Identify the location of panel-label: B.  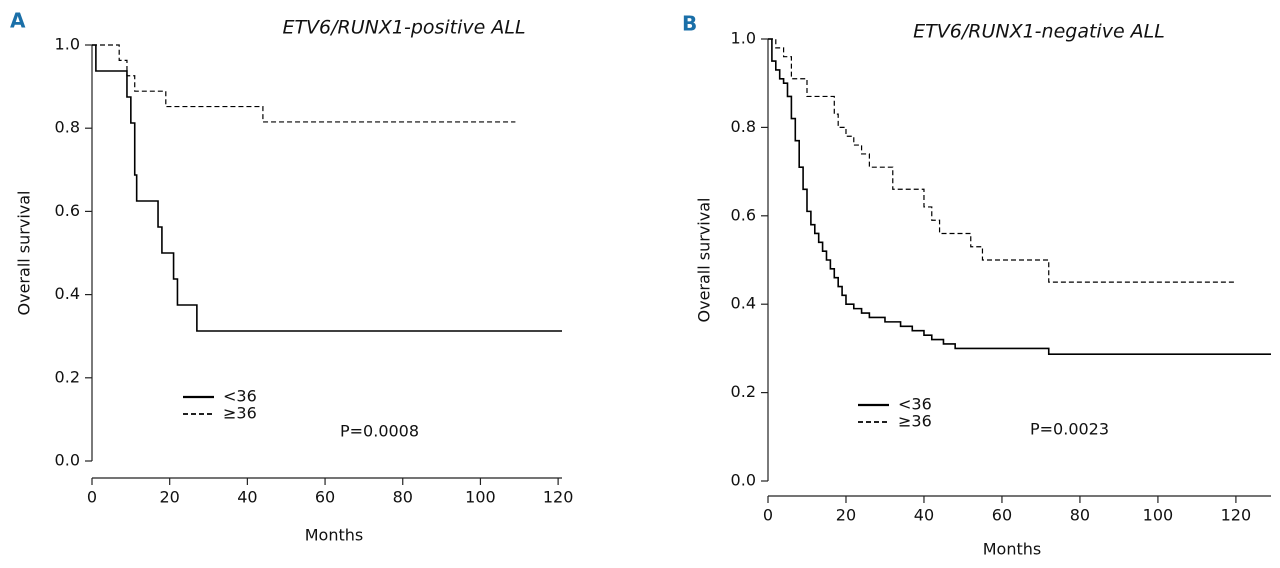
(689, 24).